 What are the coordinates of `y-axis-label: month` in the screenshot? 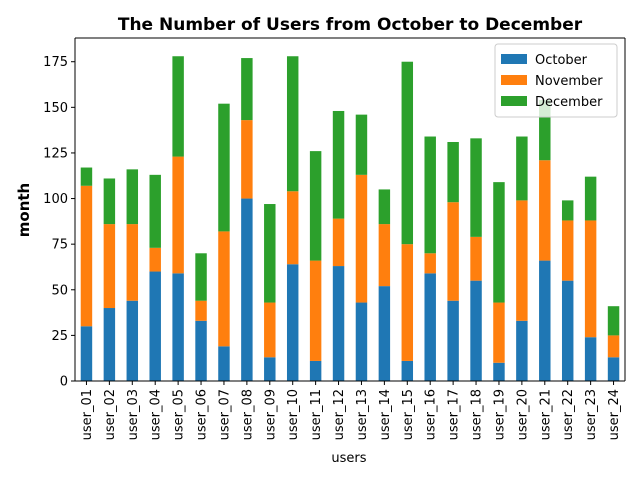 It's located at (24, 210).